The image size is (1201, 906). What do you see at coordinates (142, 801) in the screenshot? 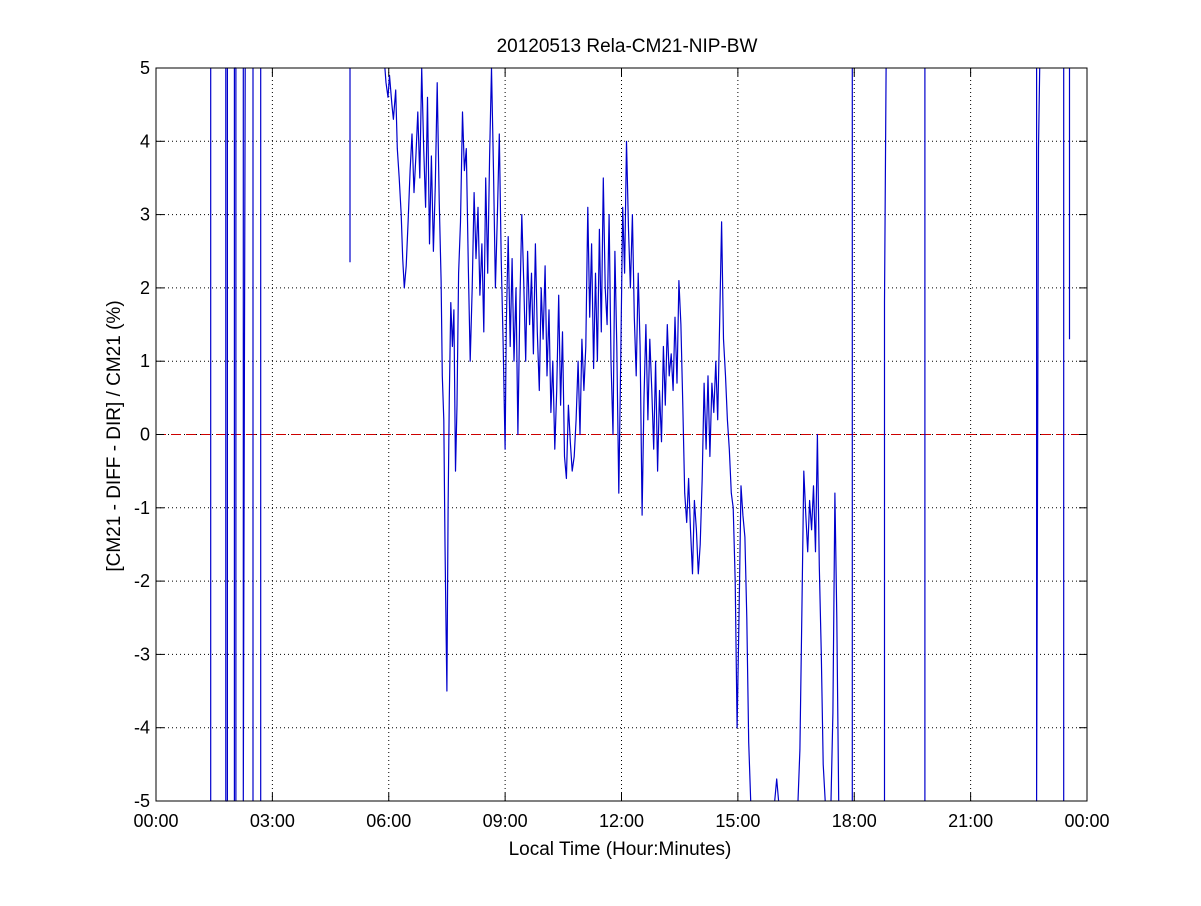
I see `y-tick-label: -5` at bounding box center [142, 801].